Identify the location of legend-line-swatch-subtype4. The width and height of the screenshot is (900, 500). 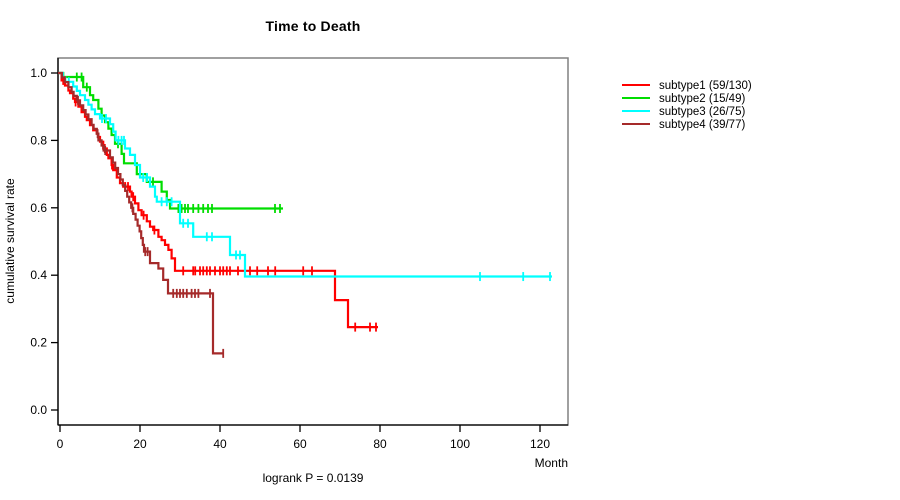
(636, 123).